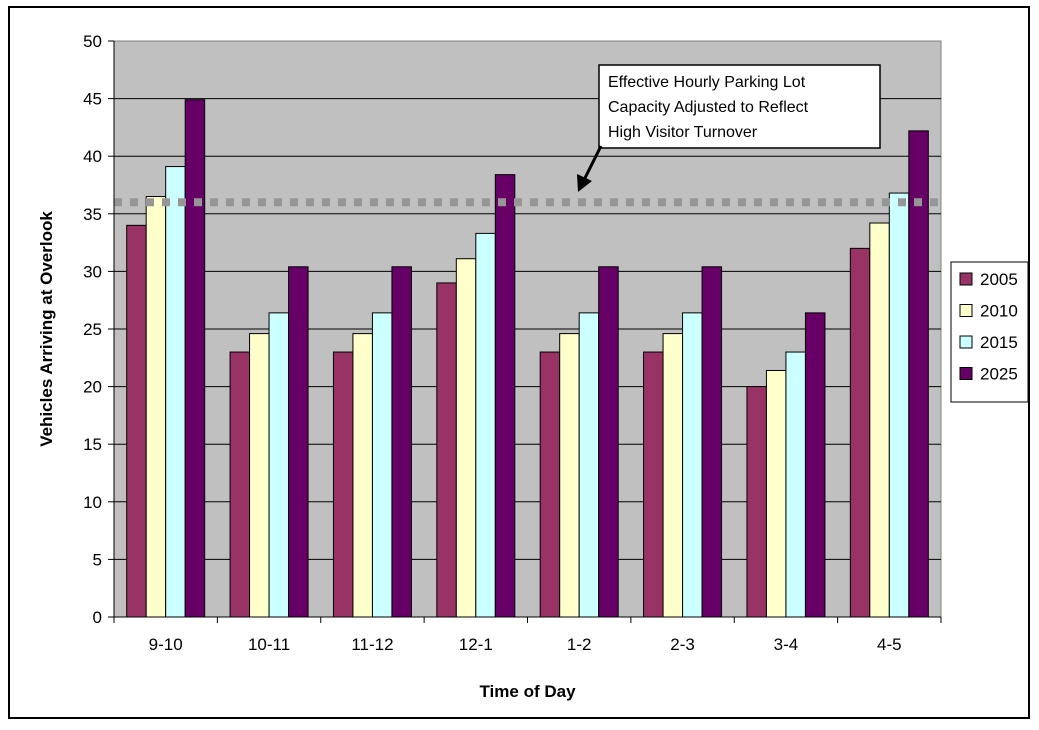  What do you see at coordinates (372, 644) in the screenshot?
I see `x-tick-label: 11-12` at bounding box center [372, 644].